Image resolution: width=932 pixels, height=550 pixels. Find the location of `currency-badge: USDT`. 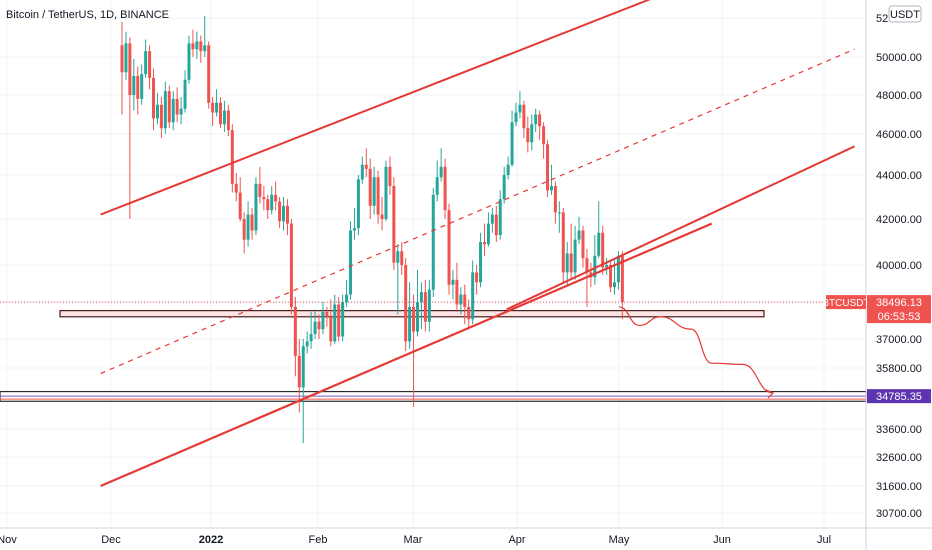

currency-badge: USDT is located at coordinates (905, 14).